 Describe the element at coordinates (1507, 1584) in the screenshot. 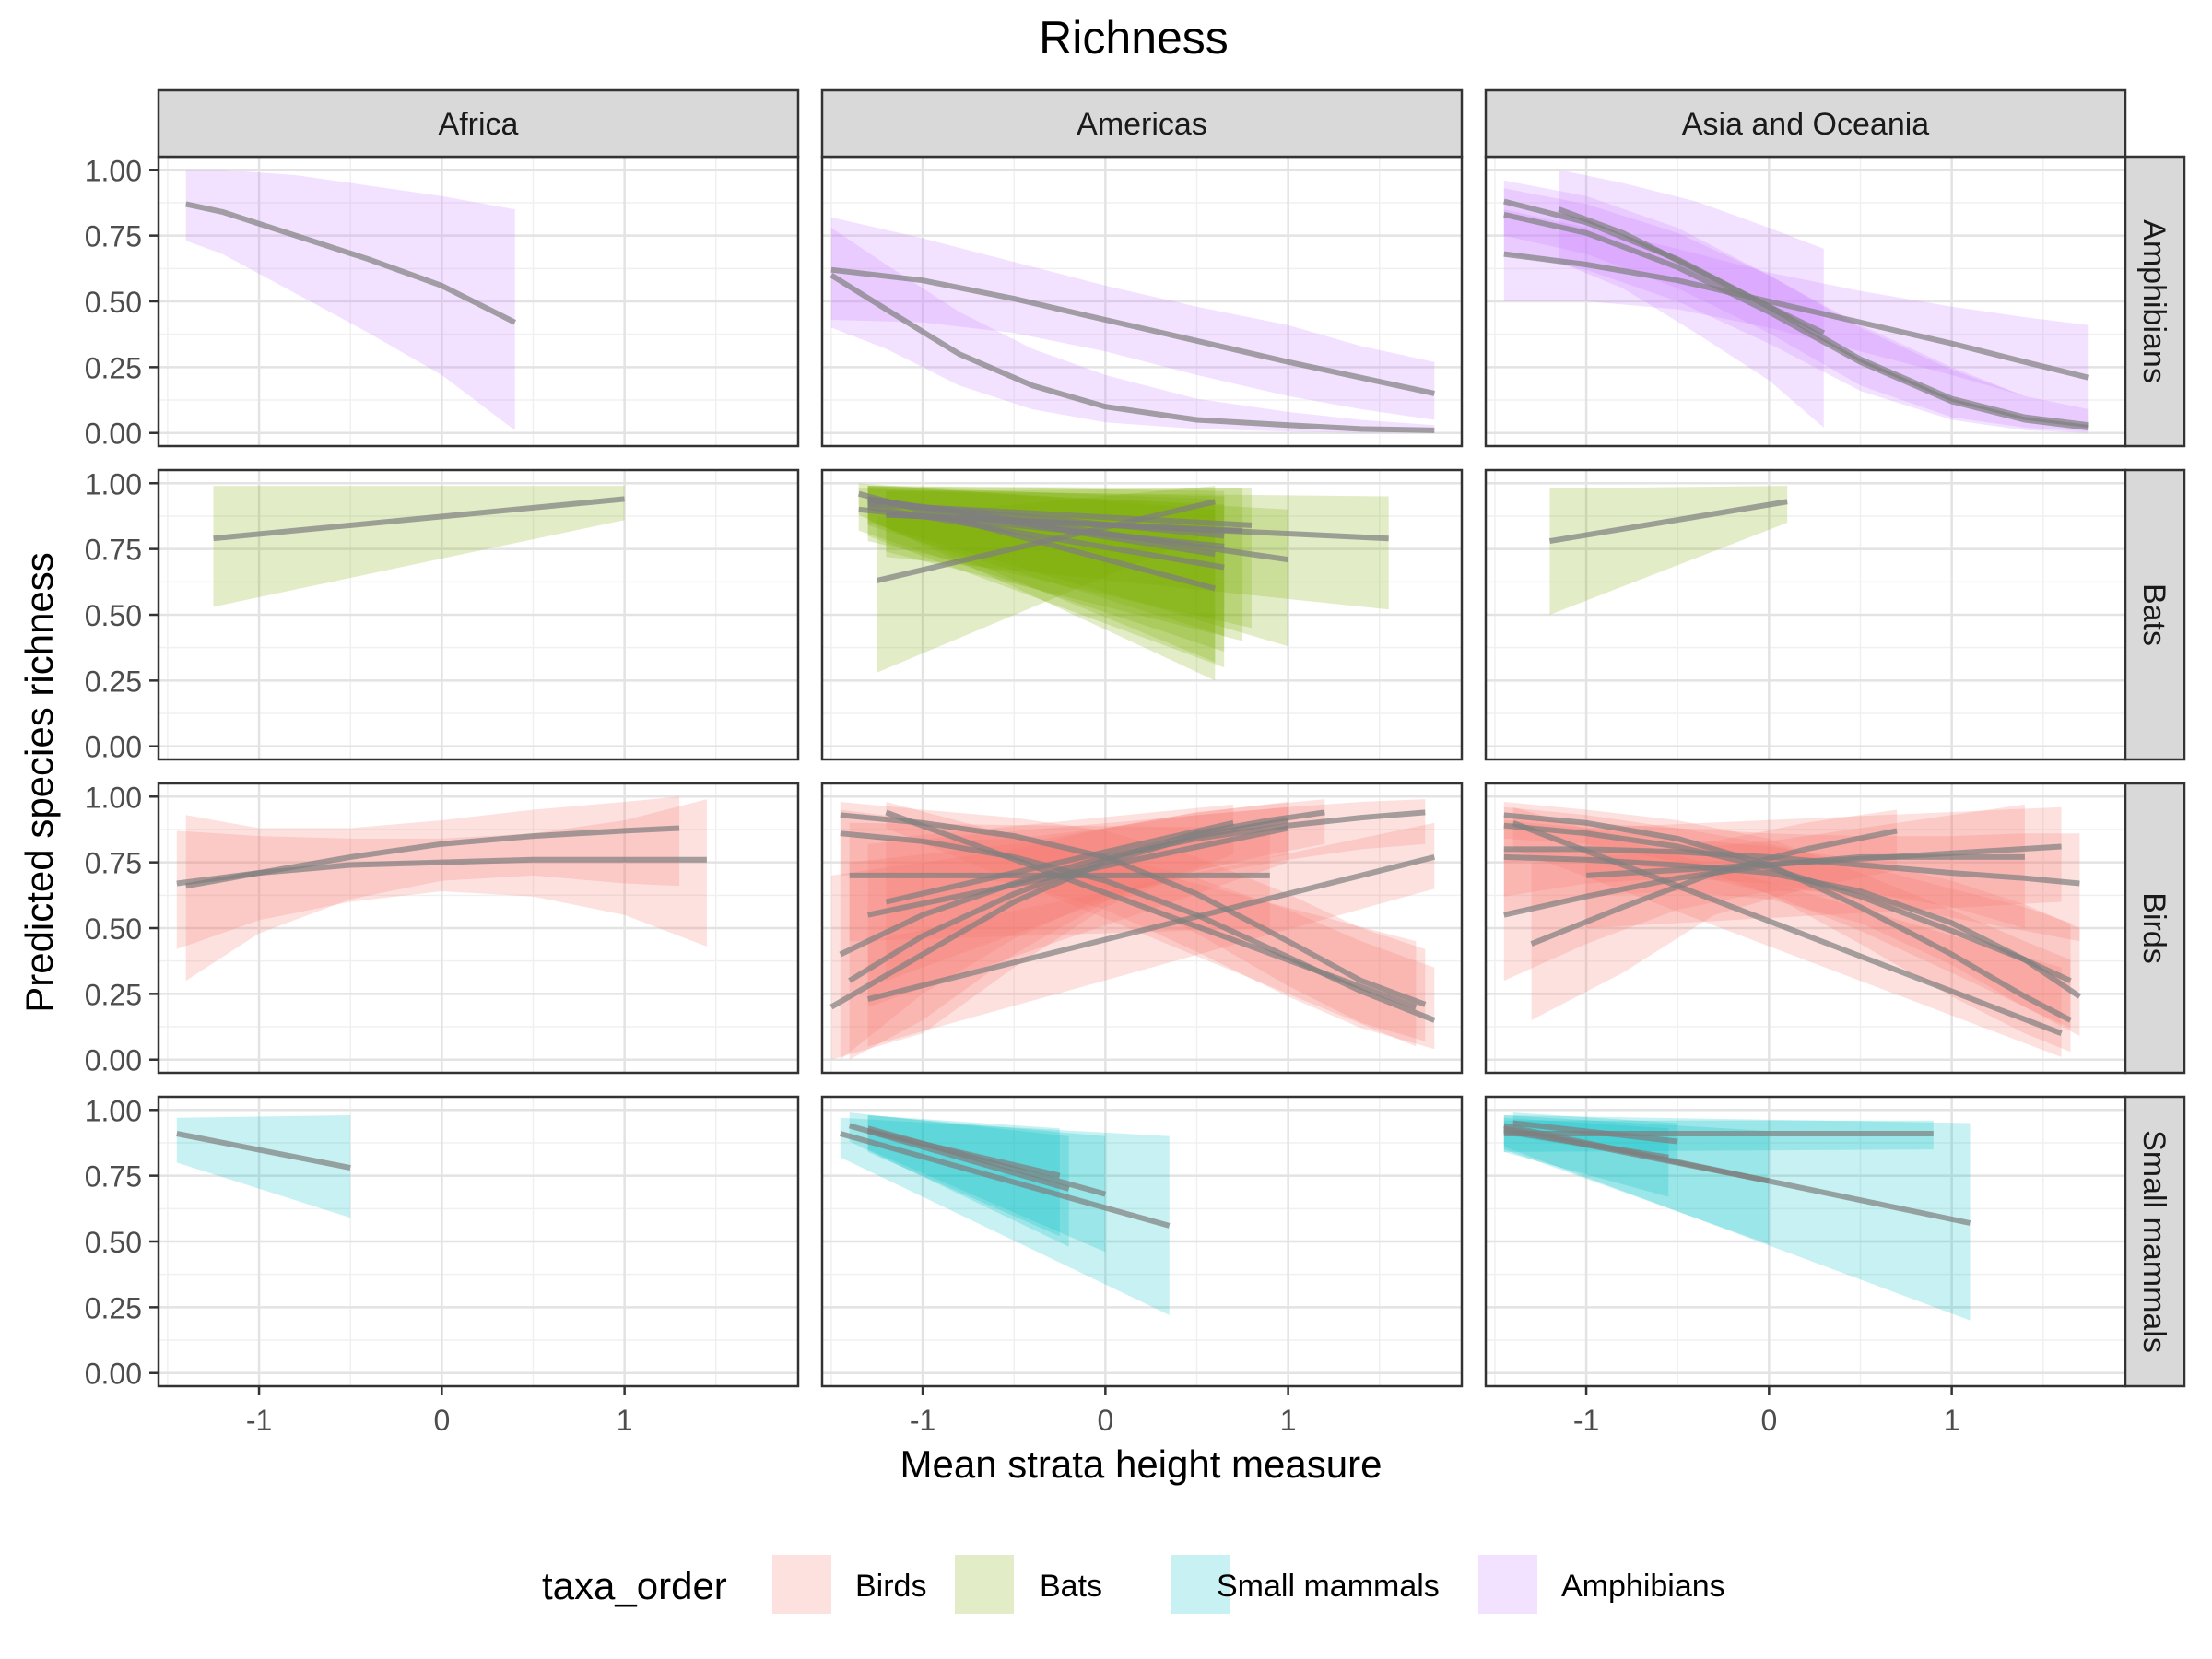

I see `legend-key-amphibians` at that location.